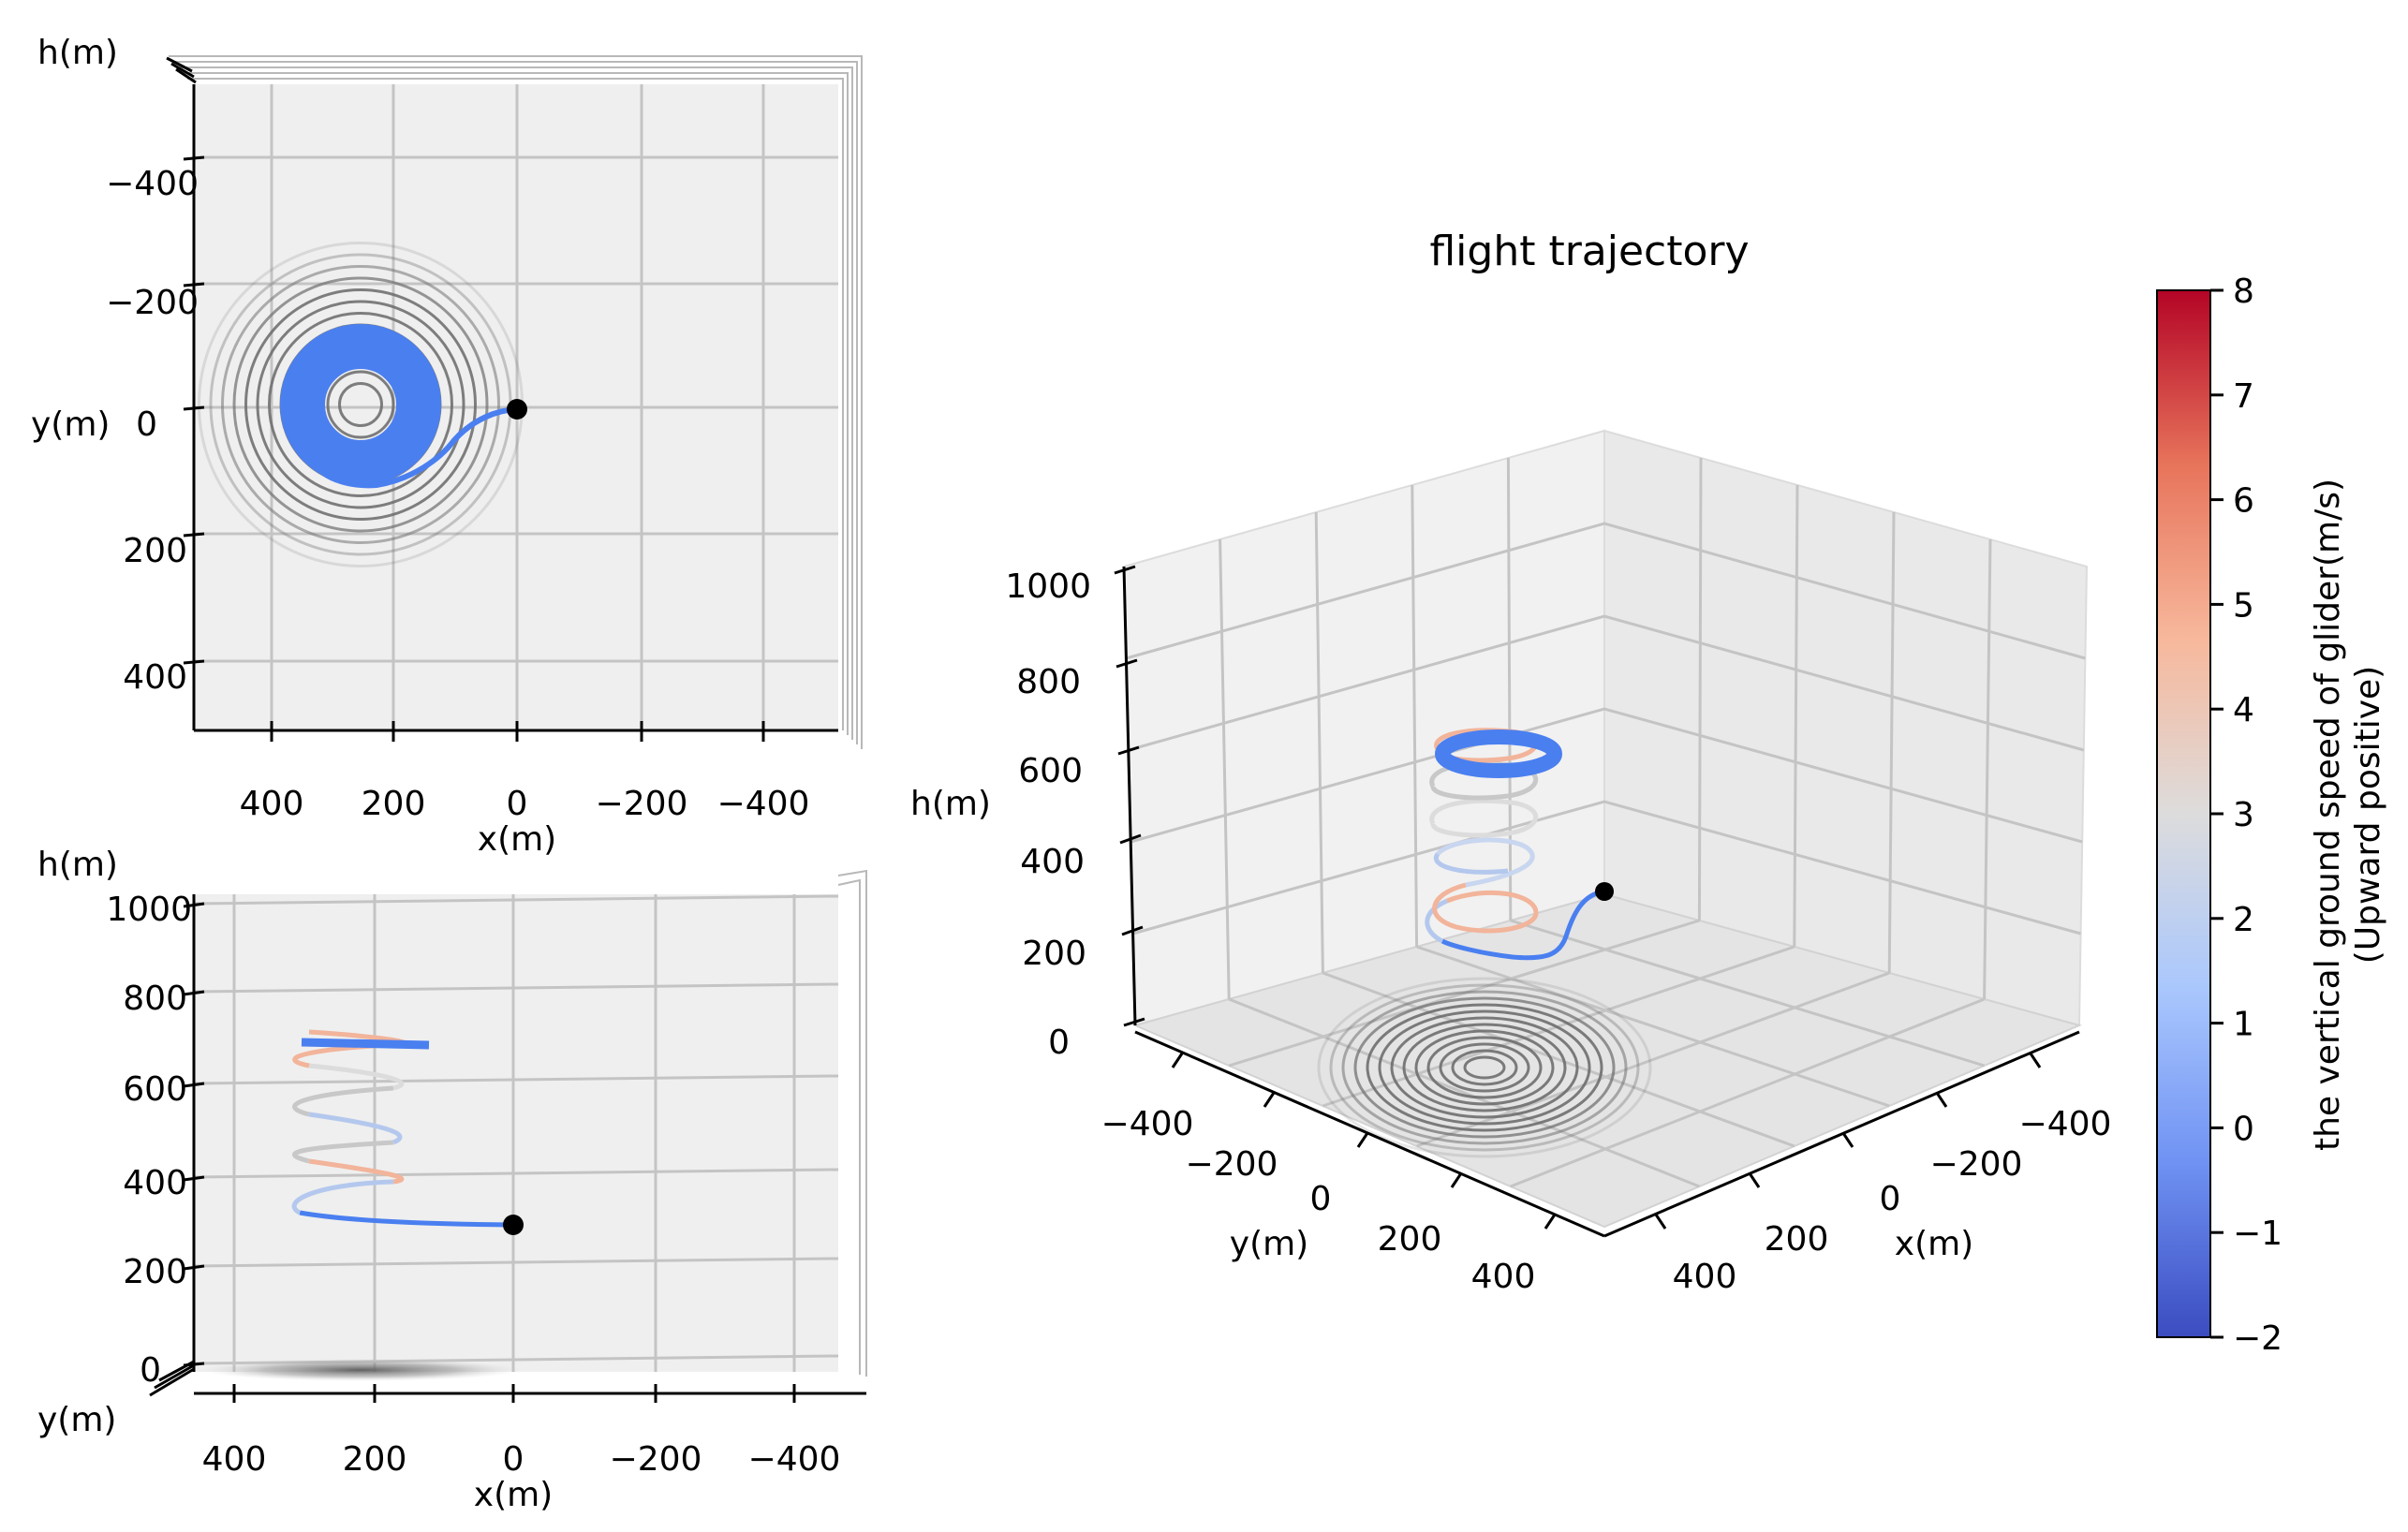 The height and width of the screenshot is (1532, 2408). I want to click on colorbar-label-line2: (Upward positive), so click(2368, 815).